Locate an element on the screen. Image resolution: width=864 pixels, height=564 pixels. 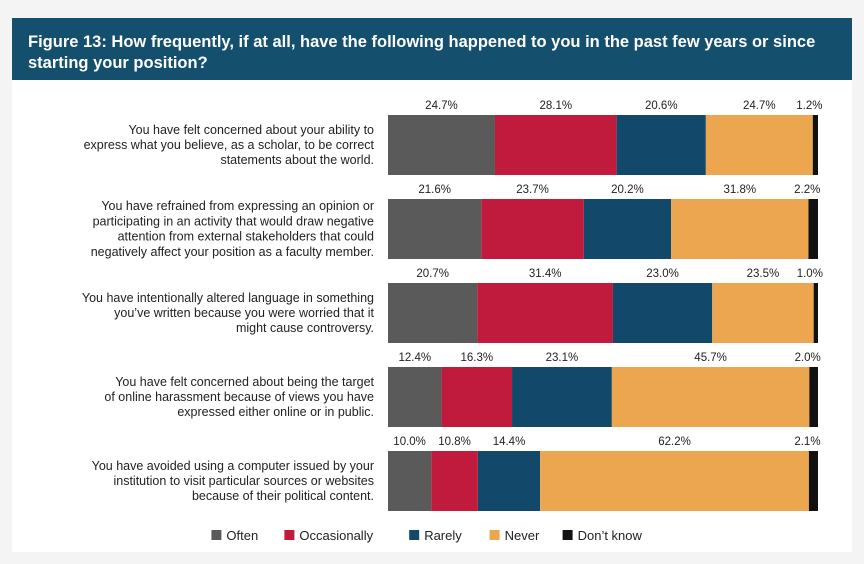
data-label: 28.1% is located at coordinates (555, 106).